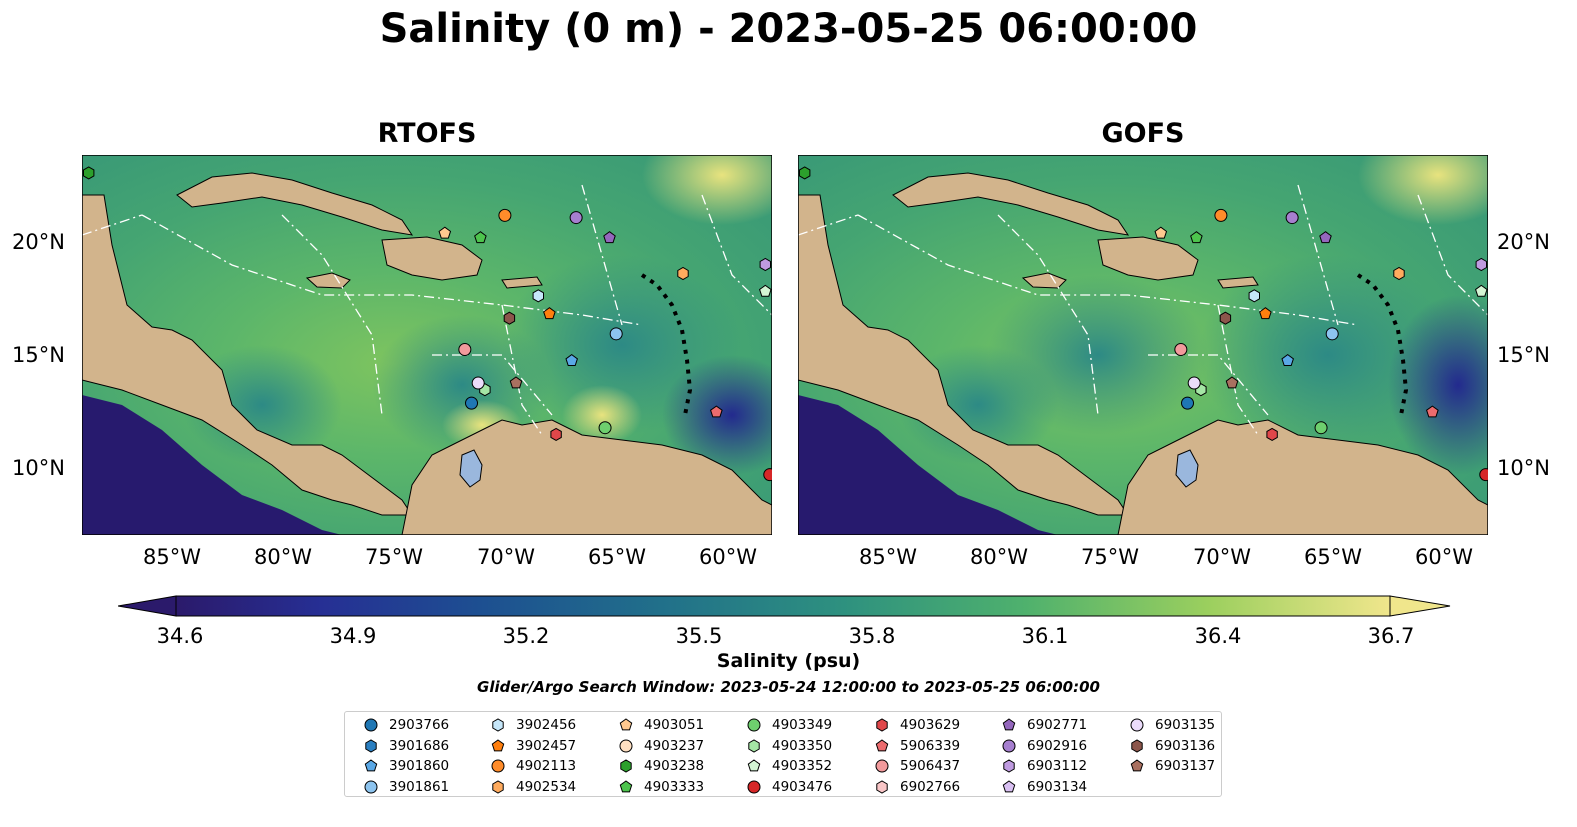 The height and width of the screenshot is (827, 1577). I want to click on legend-item-6902771: 6902771, so click(1044, 725).